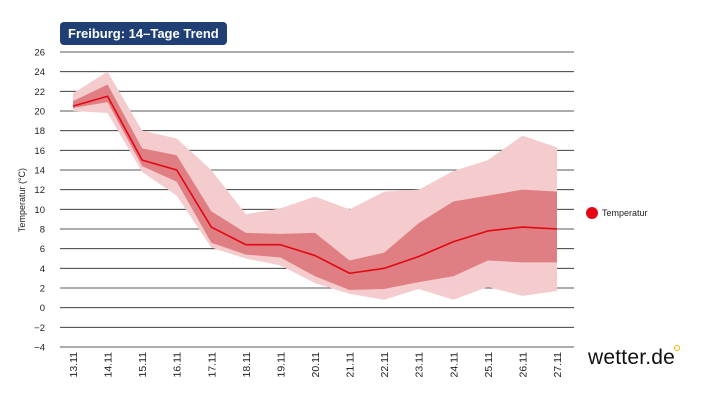 This screenshot has width=717, height=403. I want to click on x-tick-label: 18.11, so click(247, 365).